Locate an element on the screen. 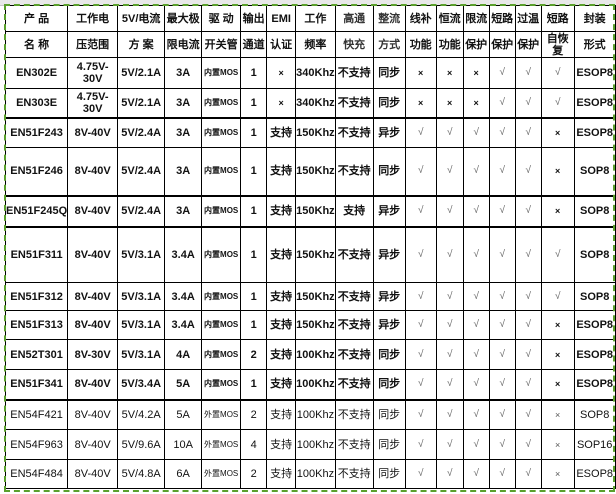 This screenshot has width=616, height=494. table-cell: 5V/4.2A is located at coordinates (141, 414).